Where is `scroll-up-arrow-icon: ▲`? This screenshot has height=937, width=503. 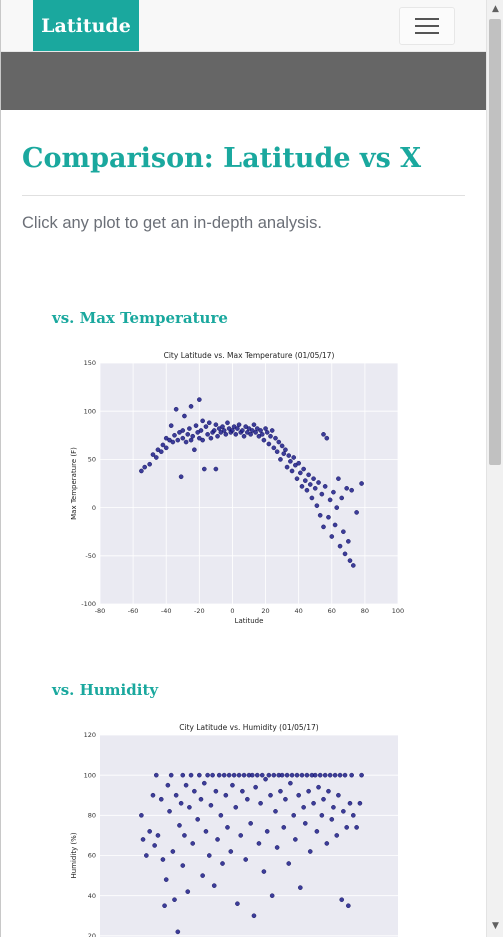
scroll-up-arrow-icon: ▲ is located at coordinates (495, 9).